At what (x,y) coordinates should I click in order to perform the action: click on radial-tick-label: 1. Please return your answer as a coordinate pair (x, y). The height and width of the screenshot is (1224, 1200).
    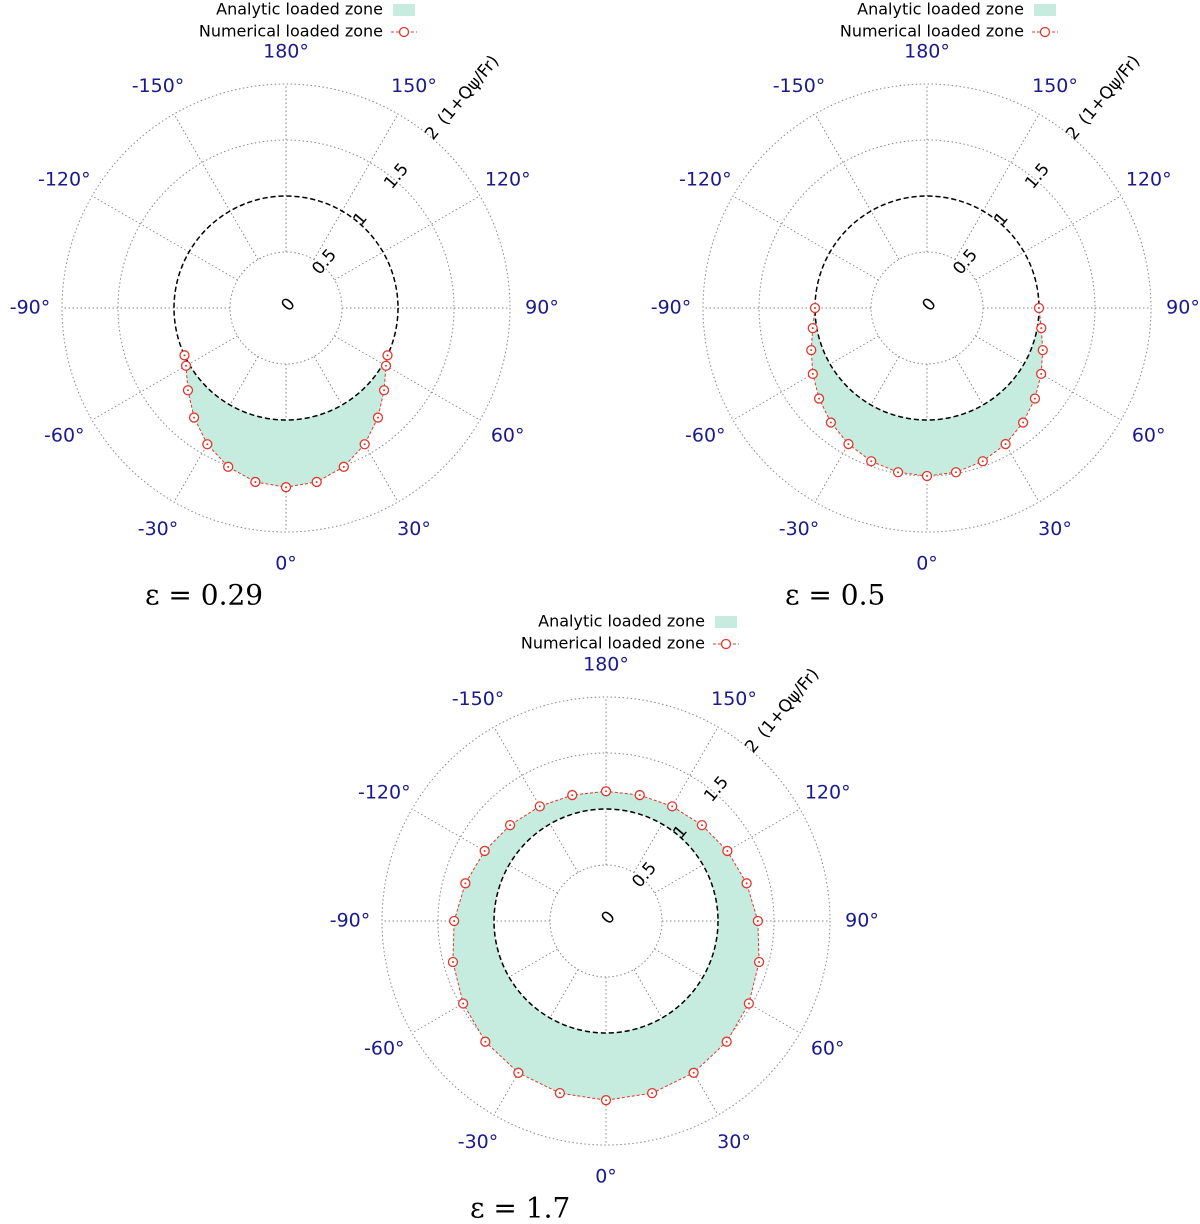
    Looking at the image, I should click on (360, 219).